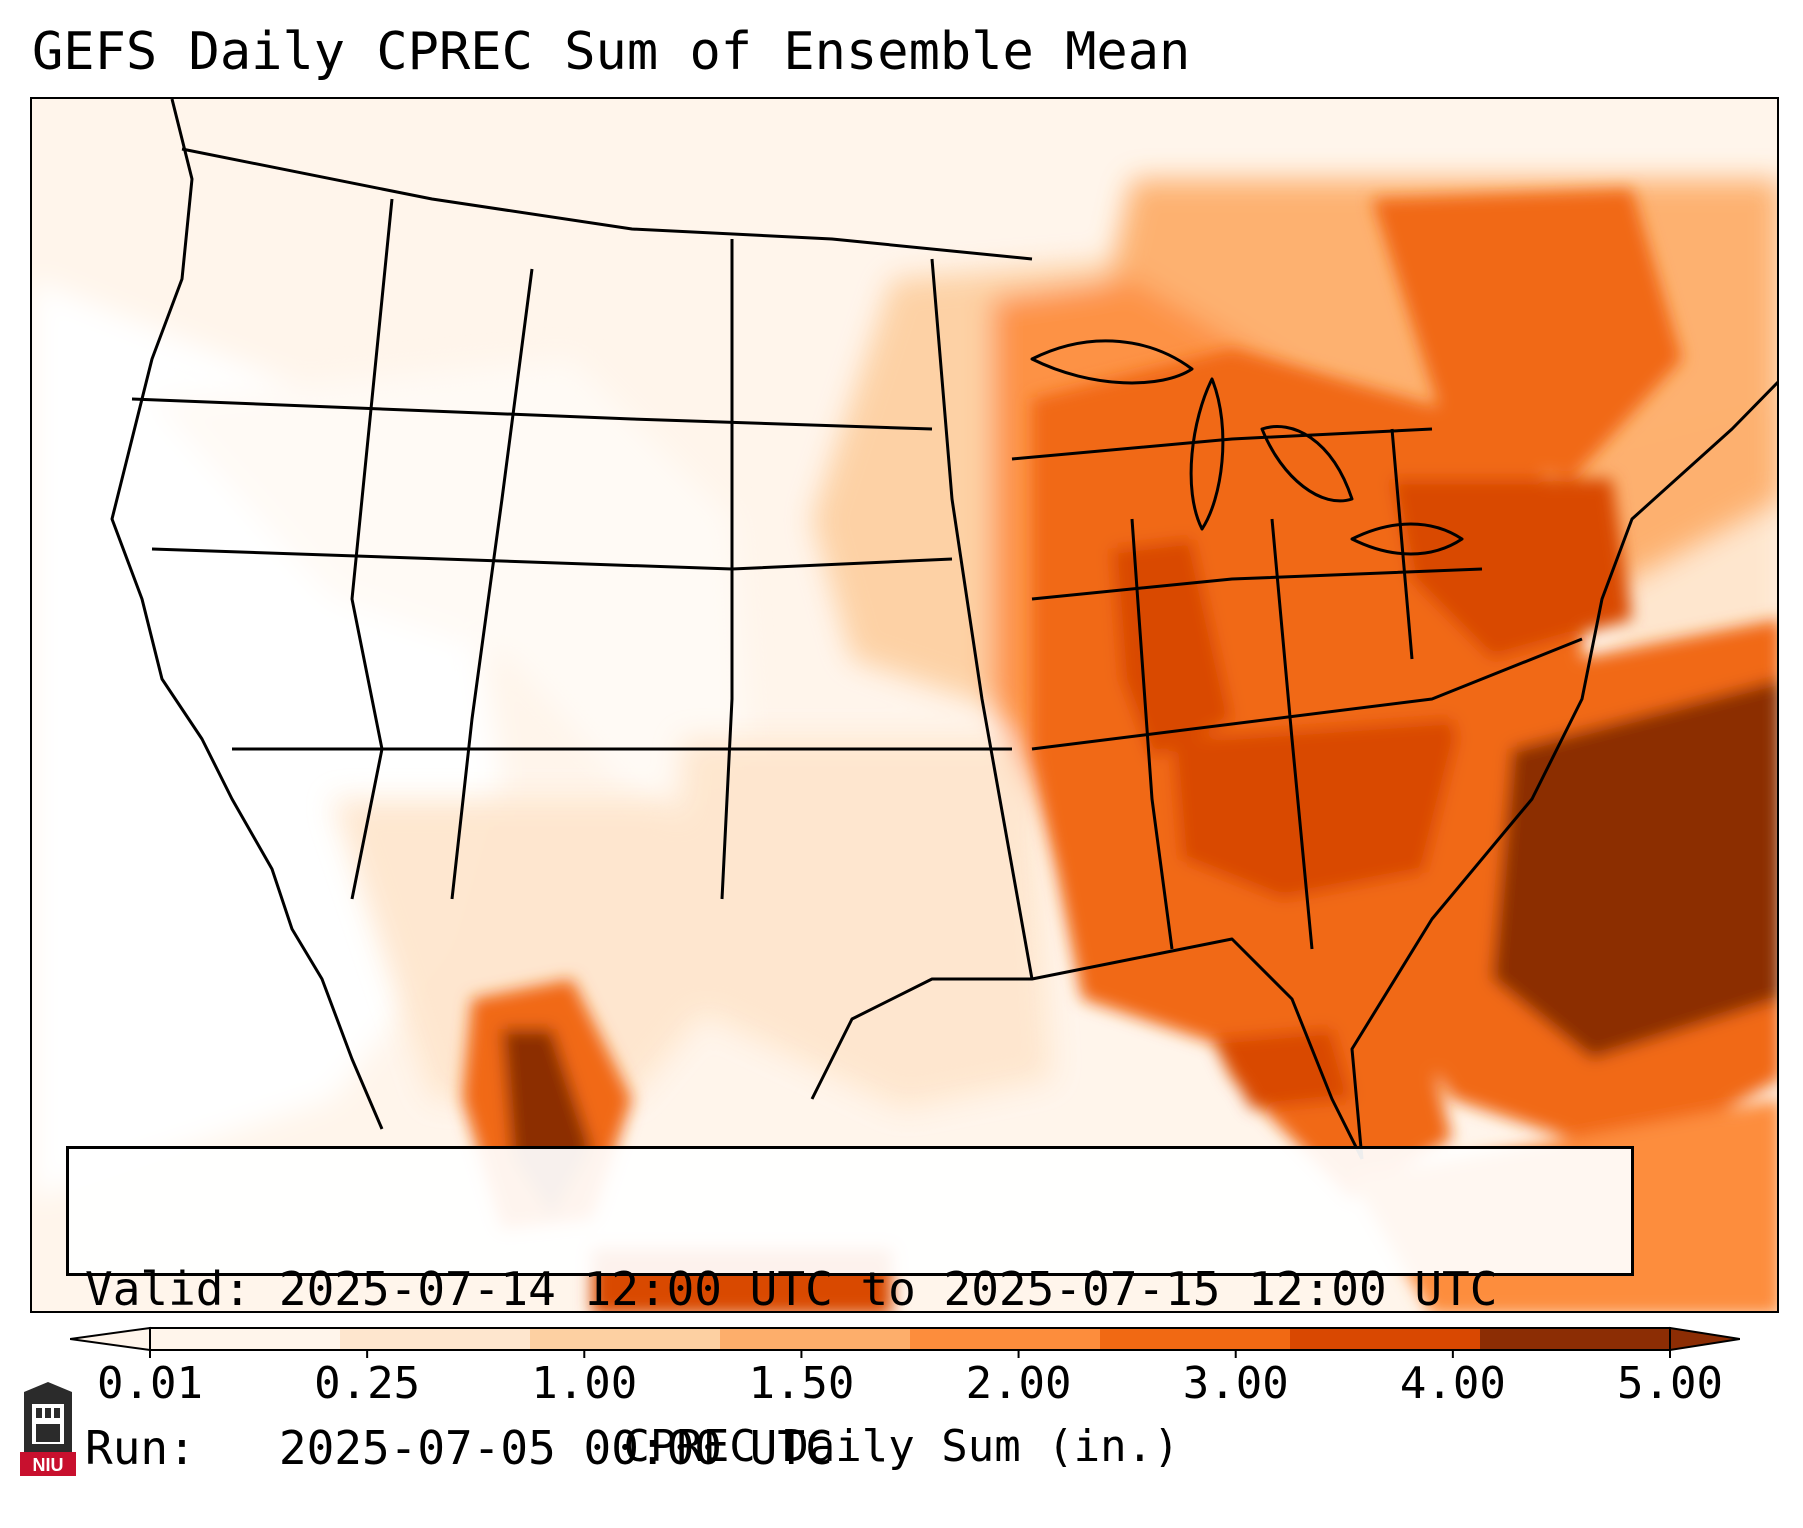 Image resolution: width=1803 pixels, height=1528 pixels. What do you see at coordinates (110, 1339) in the screenshot?
I see `colorbar-extend-low` at bounding box center [110, 1339].